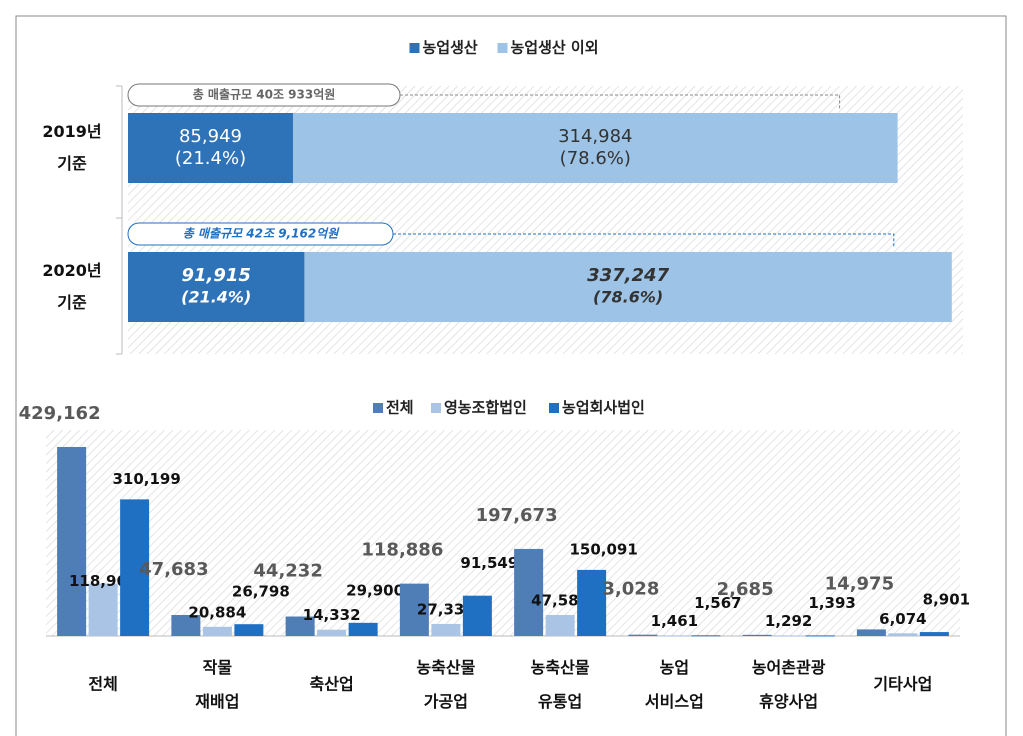 The image size is (1023, 736). What do you see at coordinates (119, 220) in the screenshot?
I see `axis` at bounding box center [119, 220].